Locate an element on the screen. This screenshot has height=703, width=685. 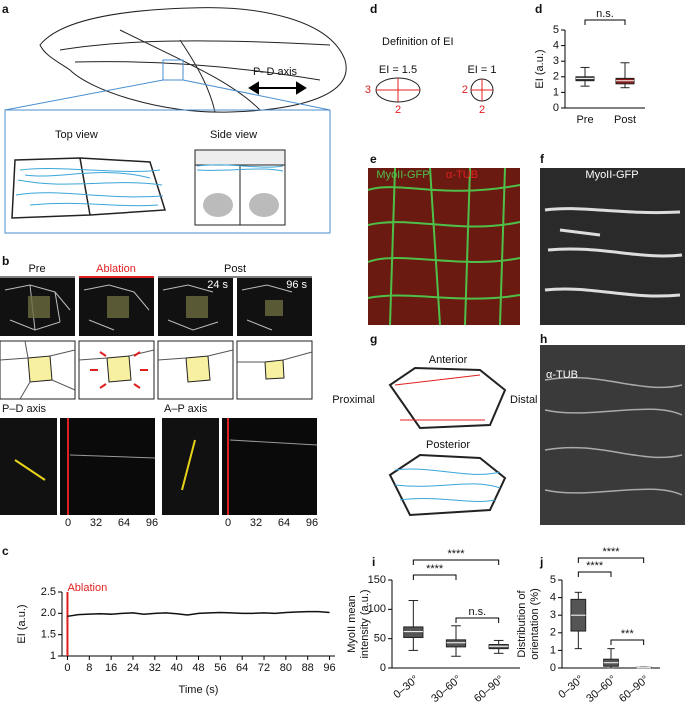
x-tick-label: 80 is located at coordinates (286, 668).